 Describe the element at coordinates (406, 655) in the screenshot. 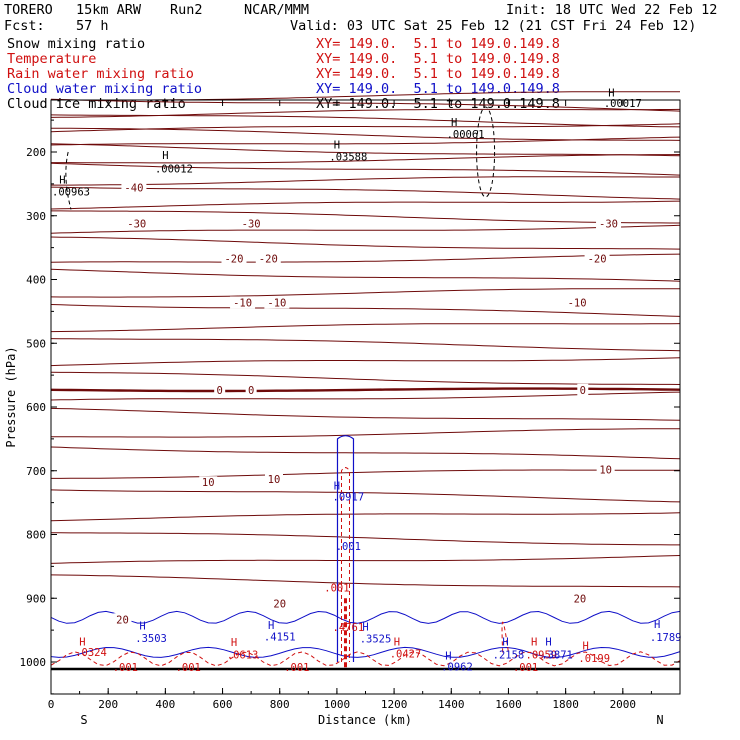

I see `maximum-label: .0427` at that location.